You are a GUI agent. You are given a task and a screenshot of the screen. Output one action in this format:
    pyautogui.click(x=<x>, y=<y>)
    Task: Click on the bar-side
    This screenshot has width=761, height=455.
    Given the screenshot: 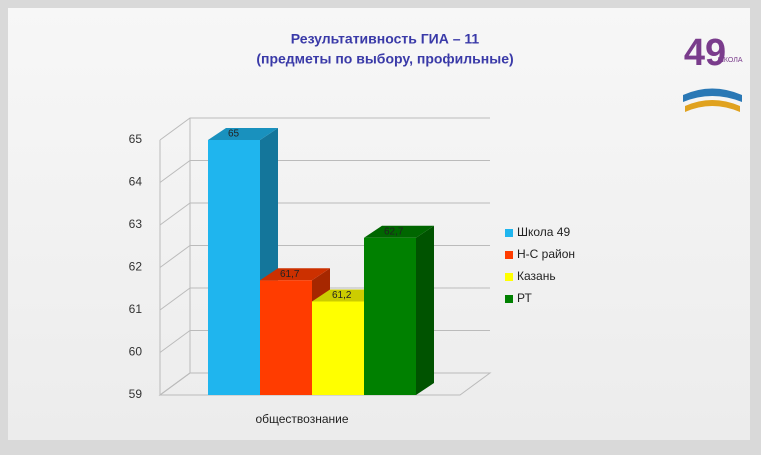 What is the action you would take?
    pyautogui.click(x=425, y=310)
    